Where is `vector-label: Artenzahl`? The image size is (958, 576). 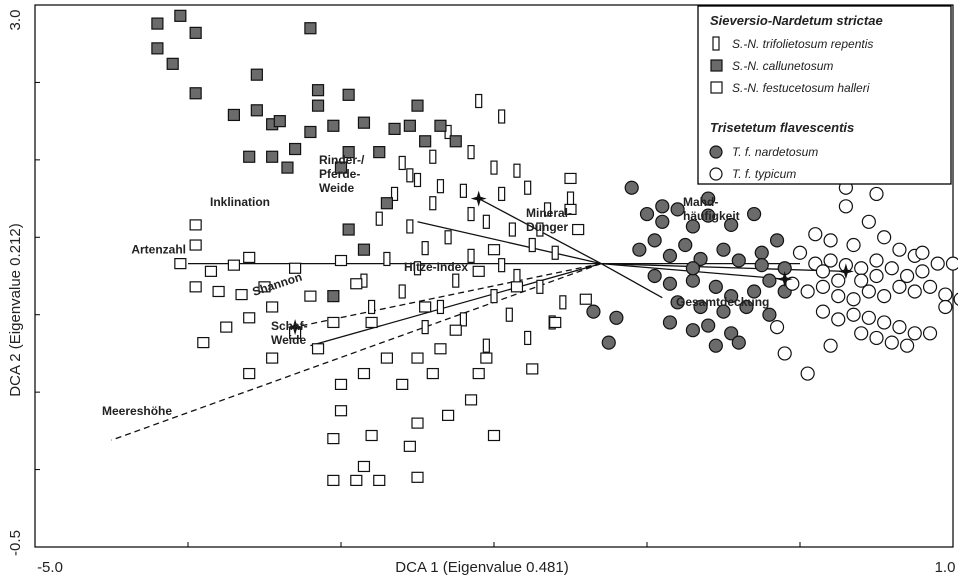 vector-label: Artenzahl is located at coordinates (158, 250).